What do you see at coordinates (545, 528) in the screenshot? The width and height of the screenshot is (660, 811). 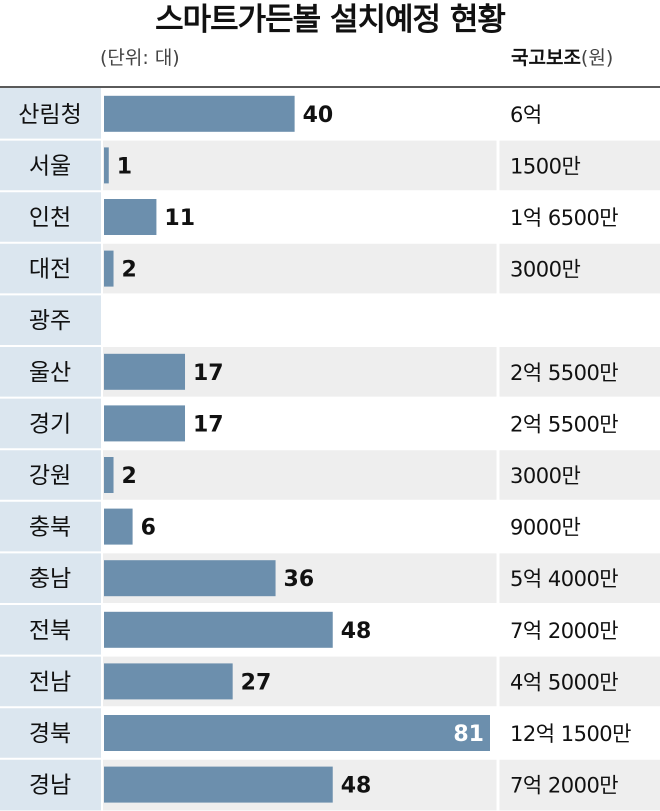 I see `subsidy-value: 9000만` at bounding box center [545, 528].